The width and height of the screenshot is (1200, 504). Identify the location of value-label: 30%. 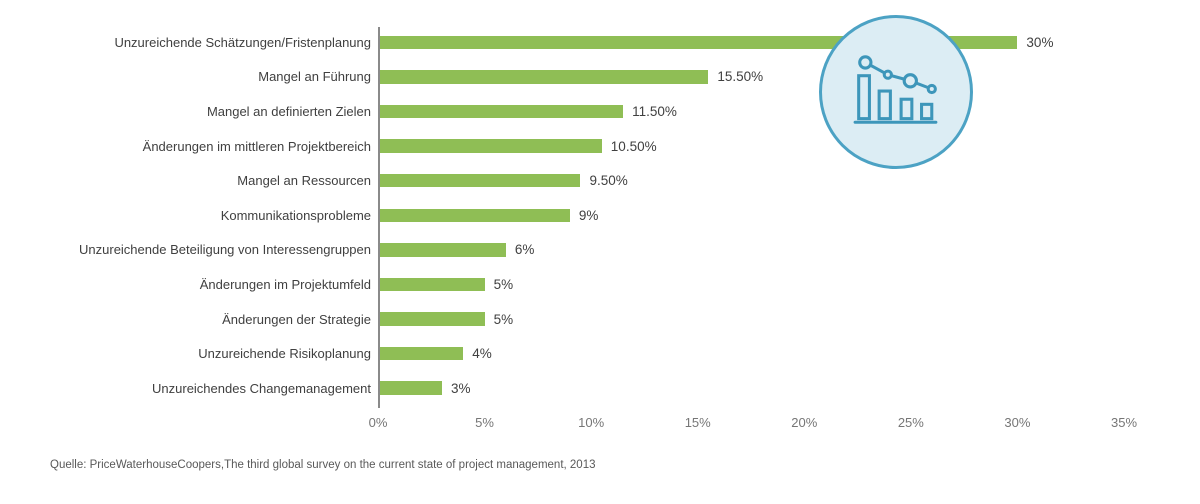
(1040, 42).